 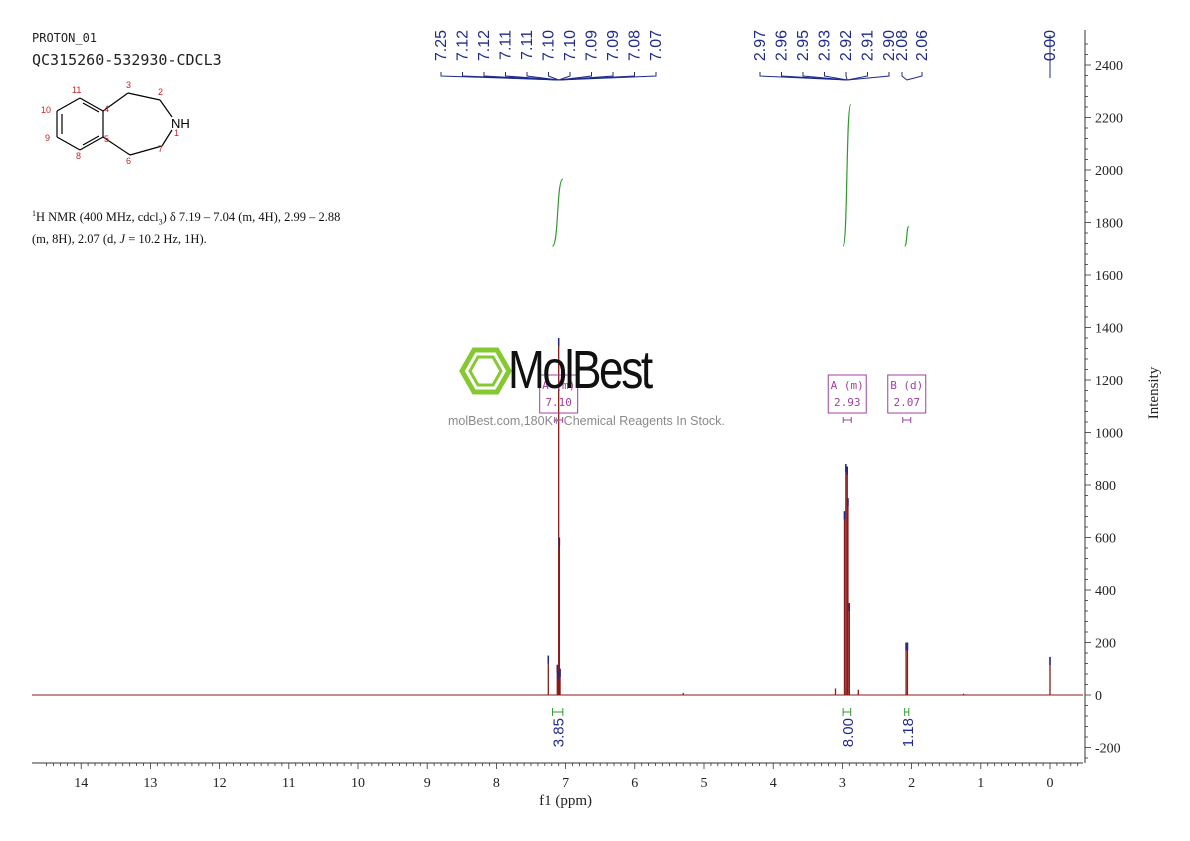 What do you see at coordinates (565, 801) in the screenshot?
I see `x-axis-title: f1 (ppm)` at bounding box center [565, 801].